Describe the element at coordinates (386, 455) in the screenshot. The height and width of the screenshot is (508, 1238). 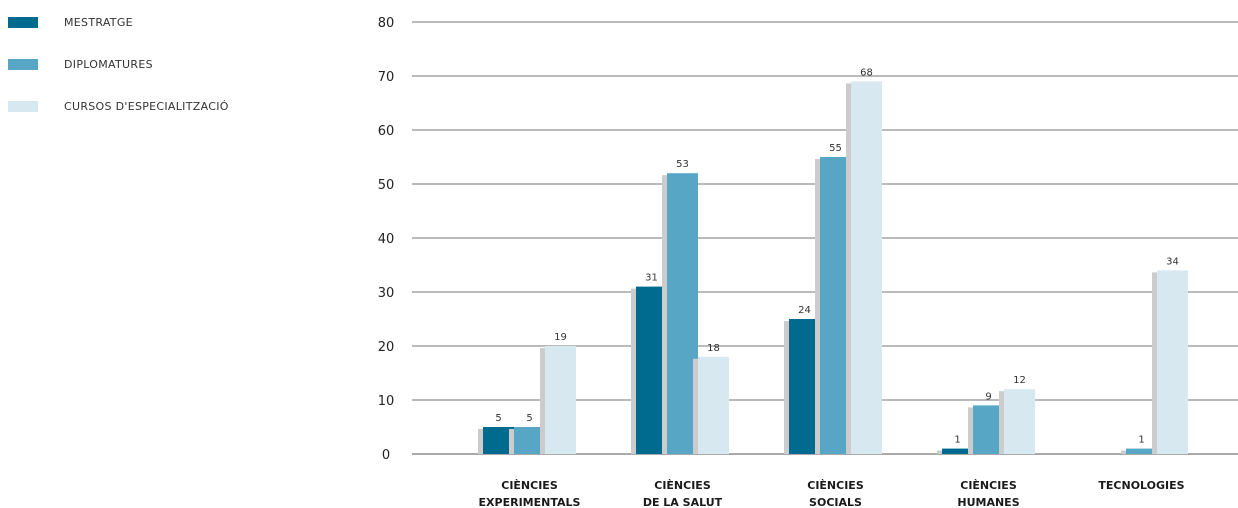
I see `y-tick-label-0: 0` at that location.